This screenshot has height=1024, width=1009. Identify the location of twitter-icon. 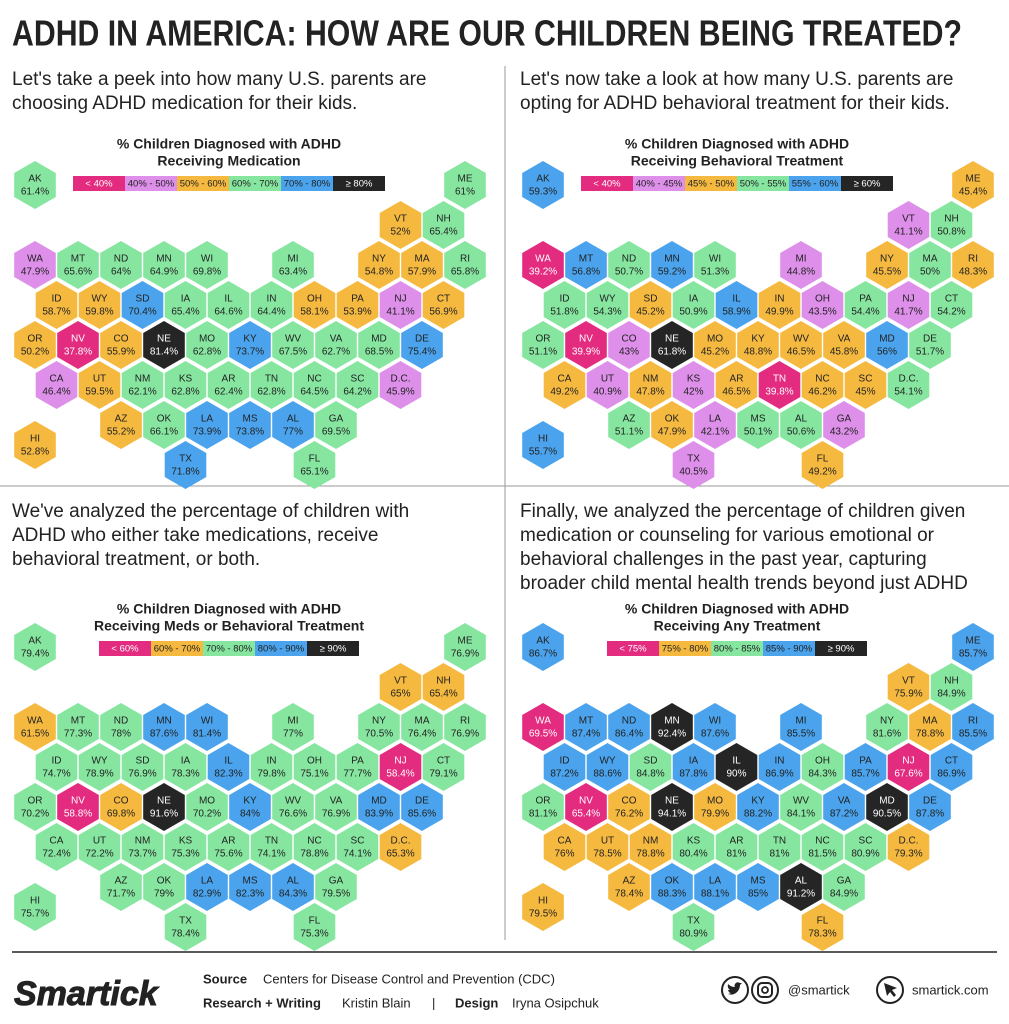
(735, 990).